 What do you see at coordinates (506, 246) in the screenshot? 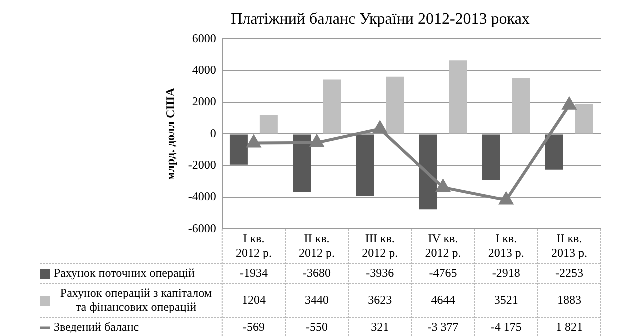
I see `x-tick-label: I кв. 2013 р.` at bounding box center [506, 246].